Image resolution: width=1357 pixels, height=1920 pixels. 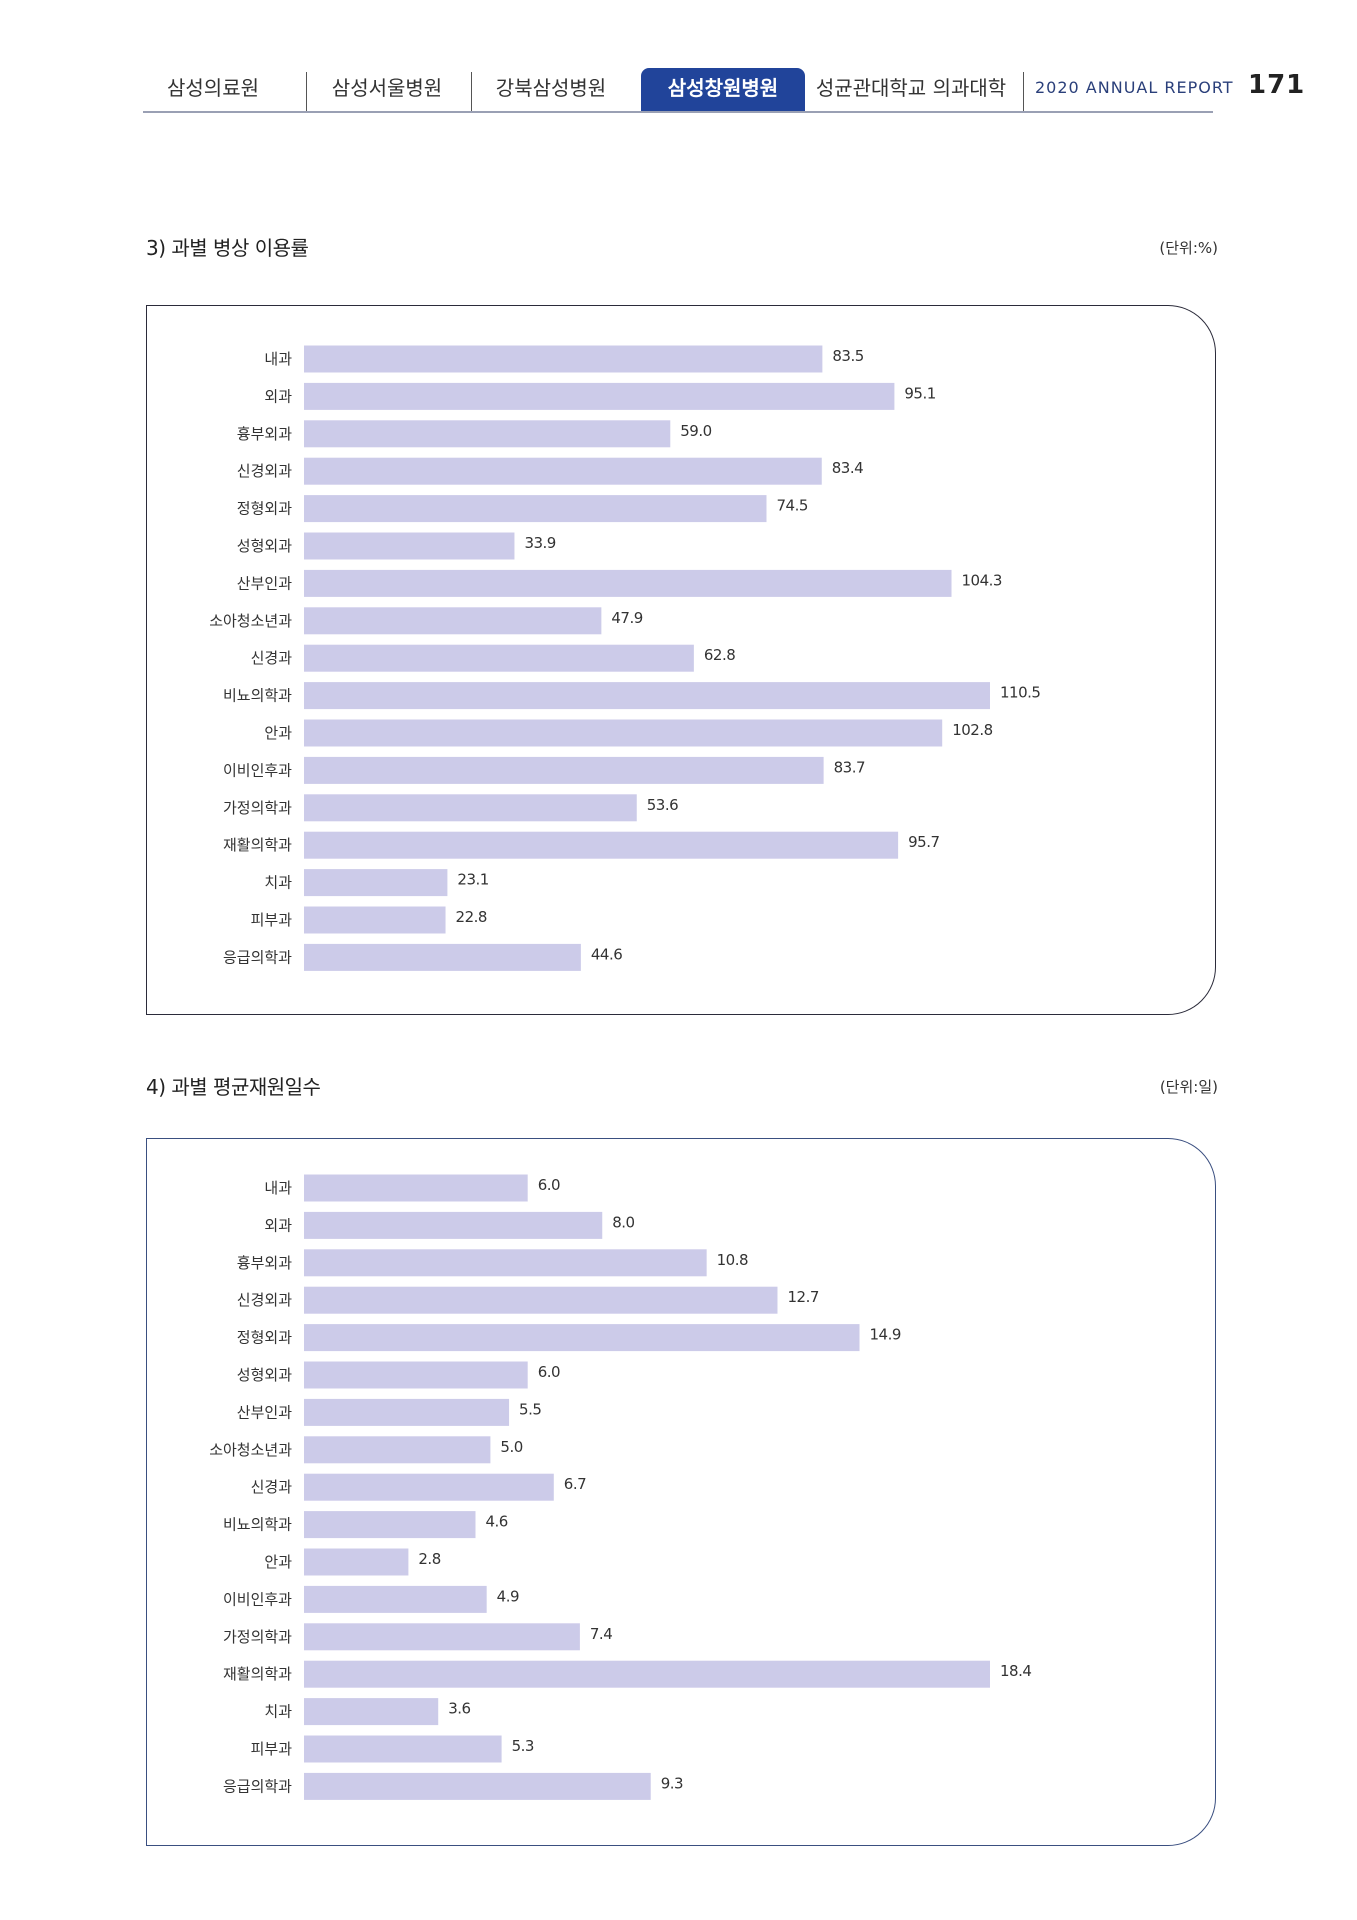 I want to click on value-label: 18.4, so click(x=1015, y=1671).